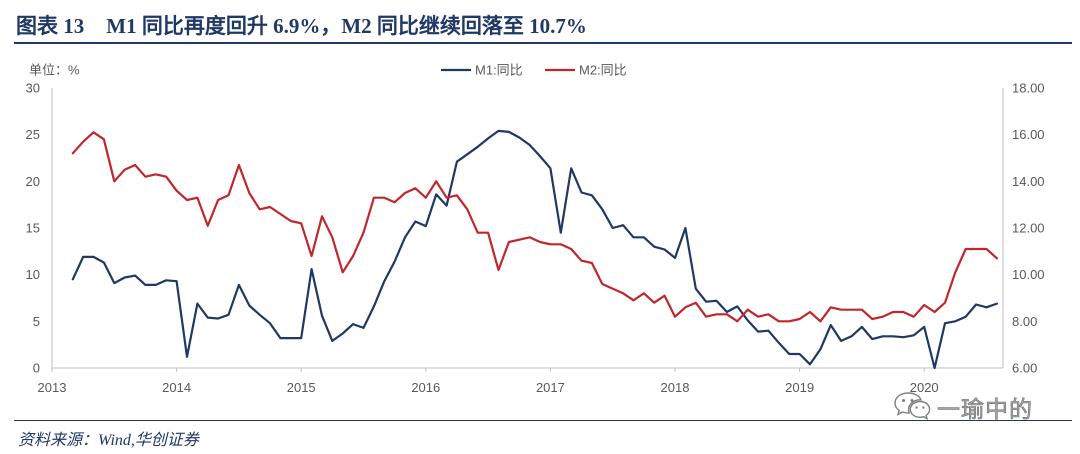  Describe the element at coordinates (1028, 274) in the screenshot. I see `y-right-tick-label: 10.00` at that location.